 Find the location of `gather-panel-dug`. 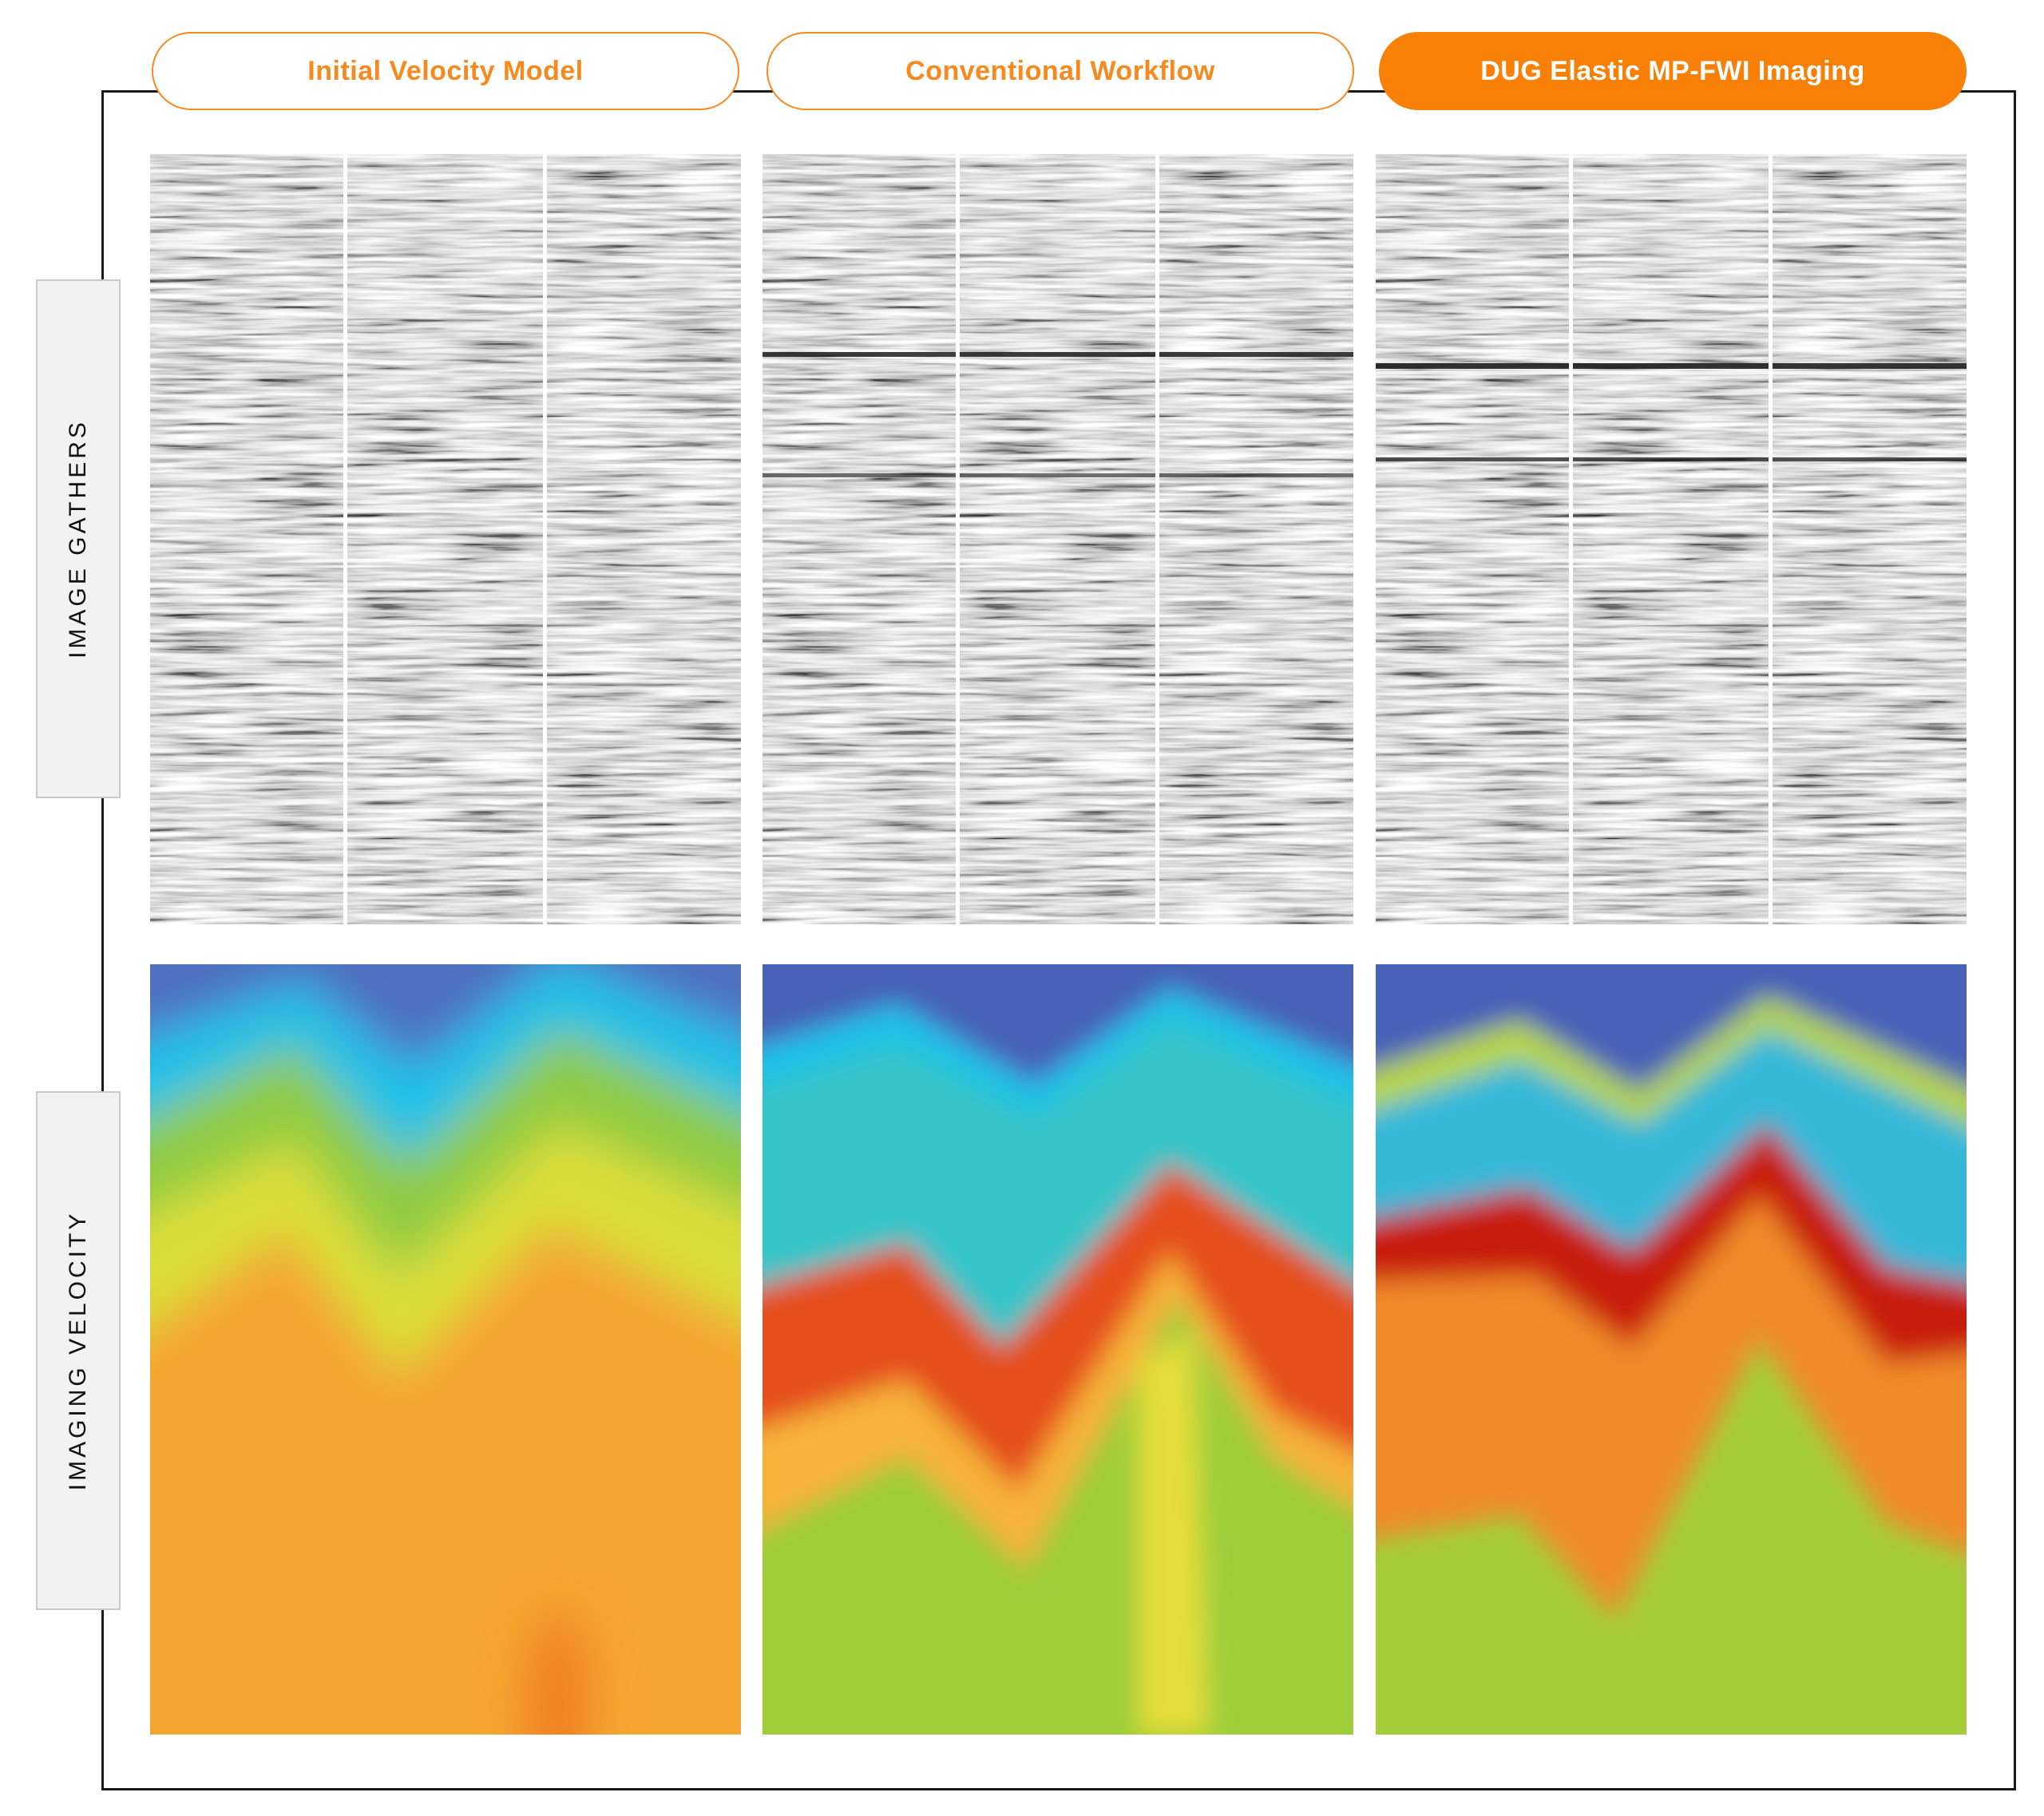

gather-panel-dug is located at coordinates (1671, 539).